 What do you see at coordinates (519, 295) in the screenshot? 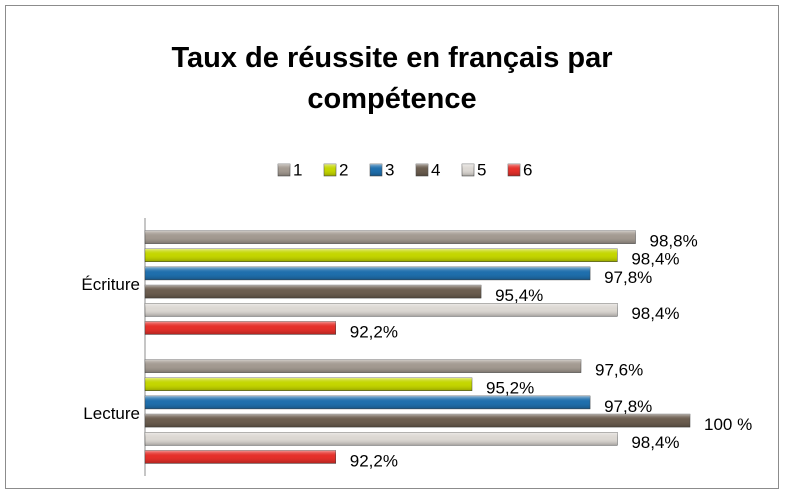
I see `data-label: 95,4%` at bounding box center [519, 295].